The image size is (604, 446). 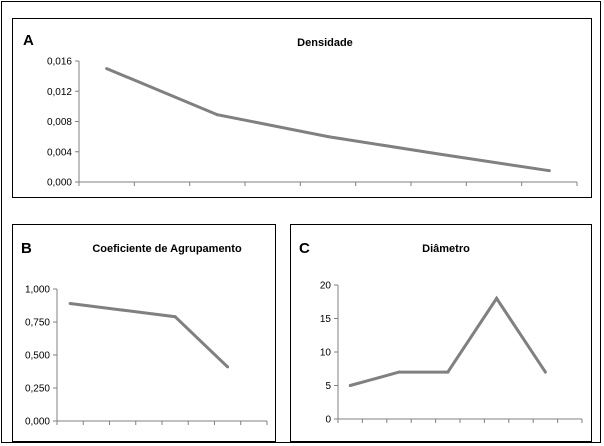 What do you see at coordinates (326, 353) in the screenshot?
I see `chart-c-ytick-label: 10` at bounding box center [326, 353].